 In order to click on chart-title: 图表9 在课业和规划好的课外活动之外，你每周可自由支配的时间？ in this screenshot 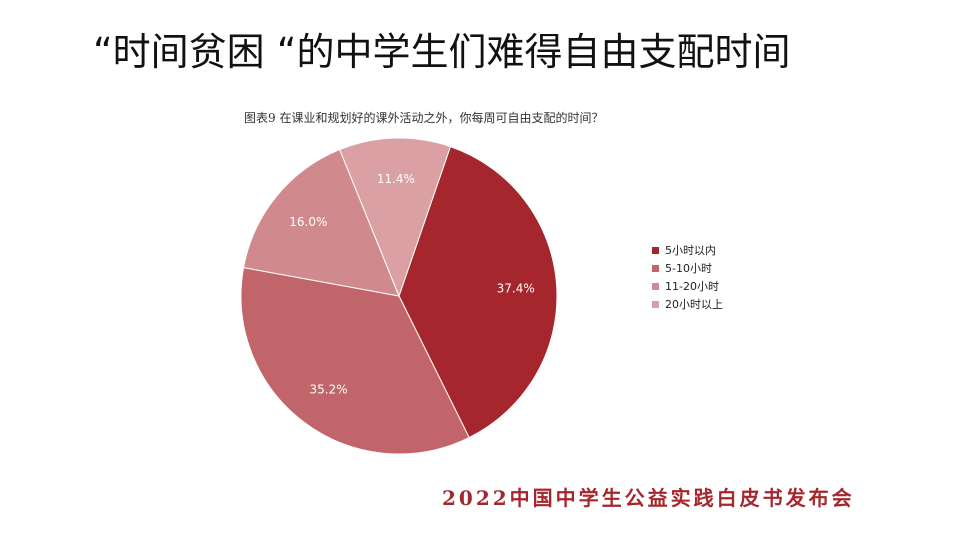, I will do `click(424, 118)`.